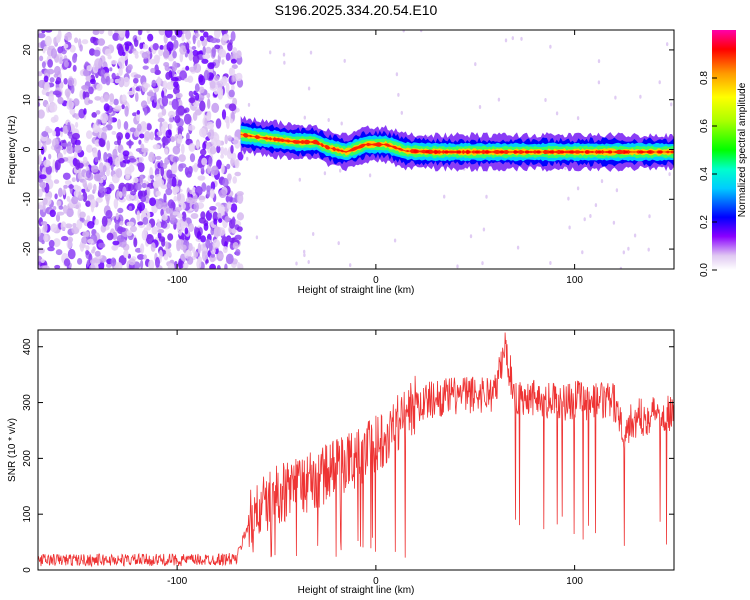 The image size is (750, 600). Describe the element at coordinates (27, 248) in the screenshot. I see `y-tick-label: -20` at that location.